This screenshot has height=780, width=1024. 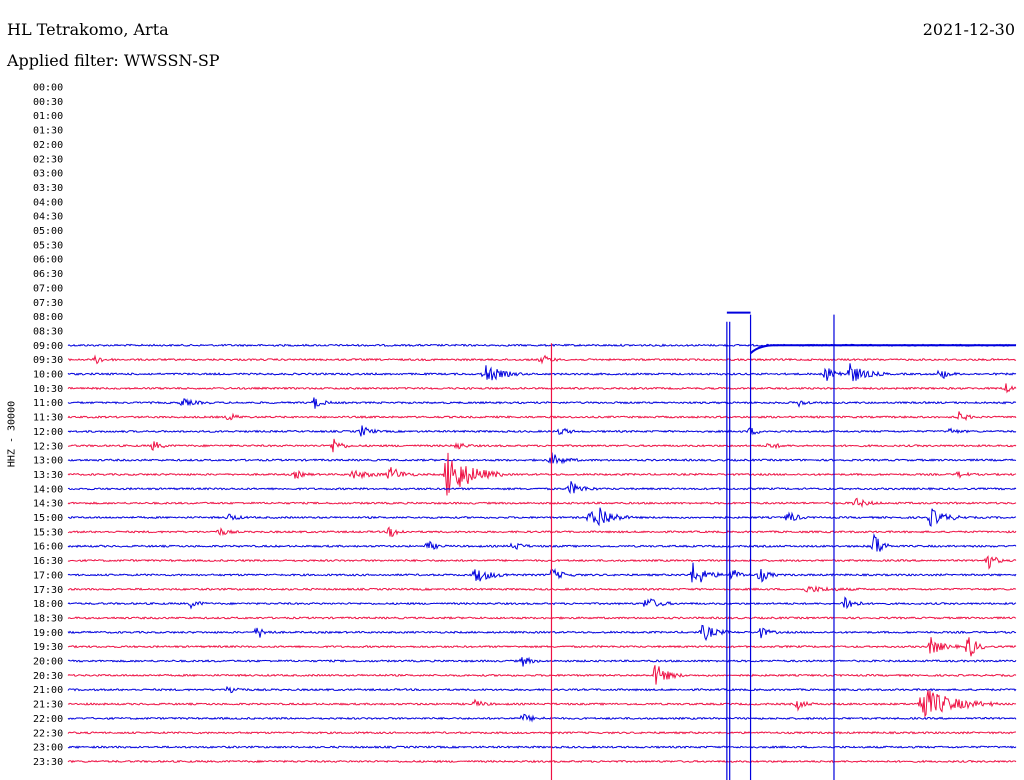 I want to click on time-tick-label: 04:00, so click(x=48, y=202).